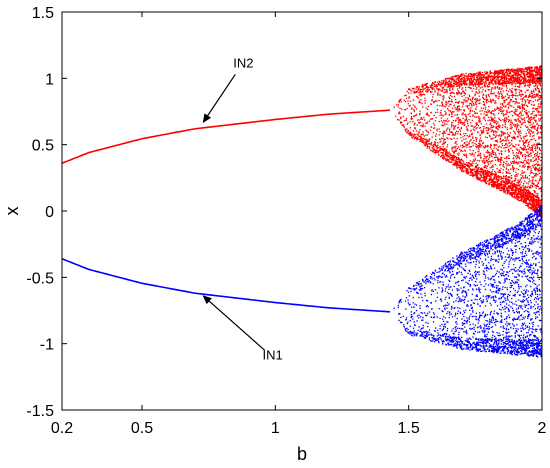  I want to click on y-tick-label: 1.5, so click(43, 13).